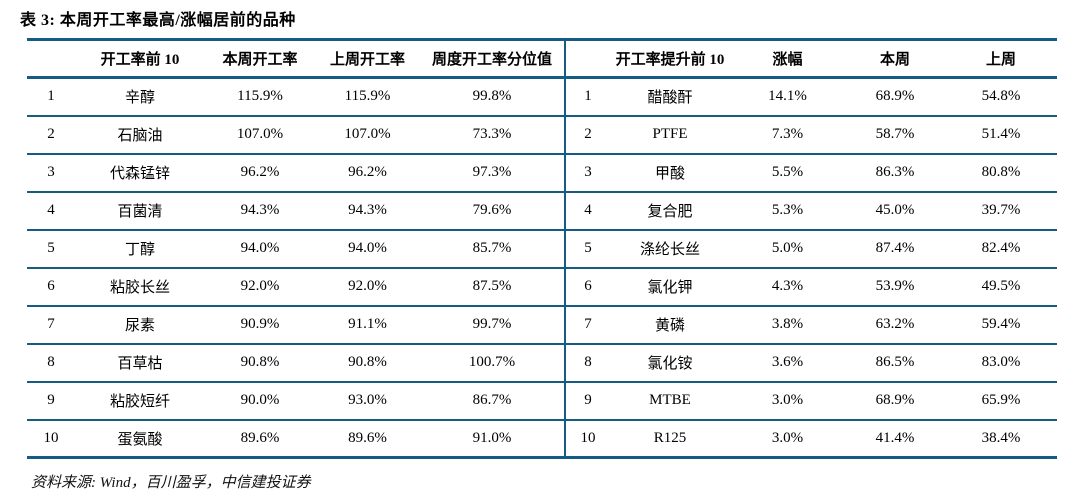 This screenshot has height=501, width=1080. What do you see at coordinates (139, 98) in the screenshot?
I see `left-cell-product: 辛醇` at bounding box center [139, 98].